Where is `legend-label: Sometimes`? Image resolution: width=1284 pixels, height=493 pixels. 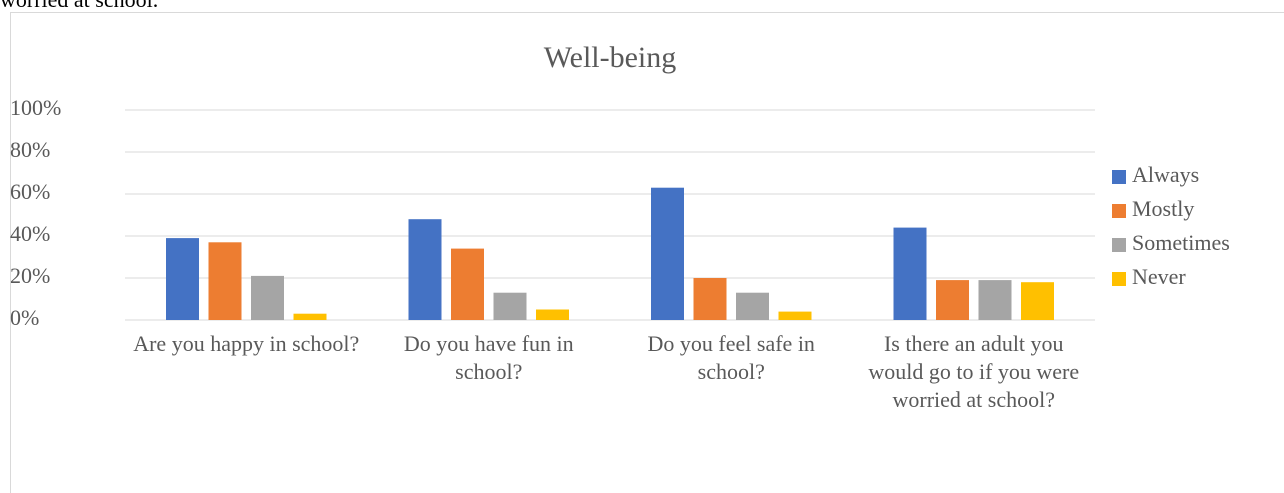
legend-label: Sometimes is located at coordinates (1181, 242).